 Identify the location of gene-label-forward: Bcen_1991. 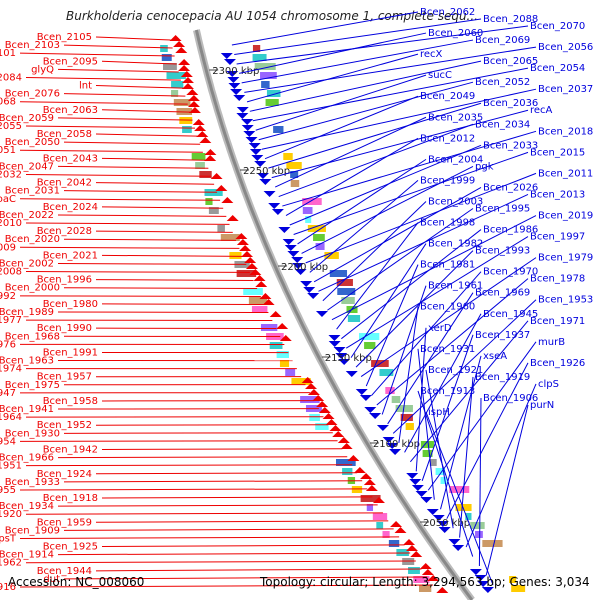
(70, 352).